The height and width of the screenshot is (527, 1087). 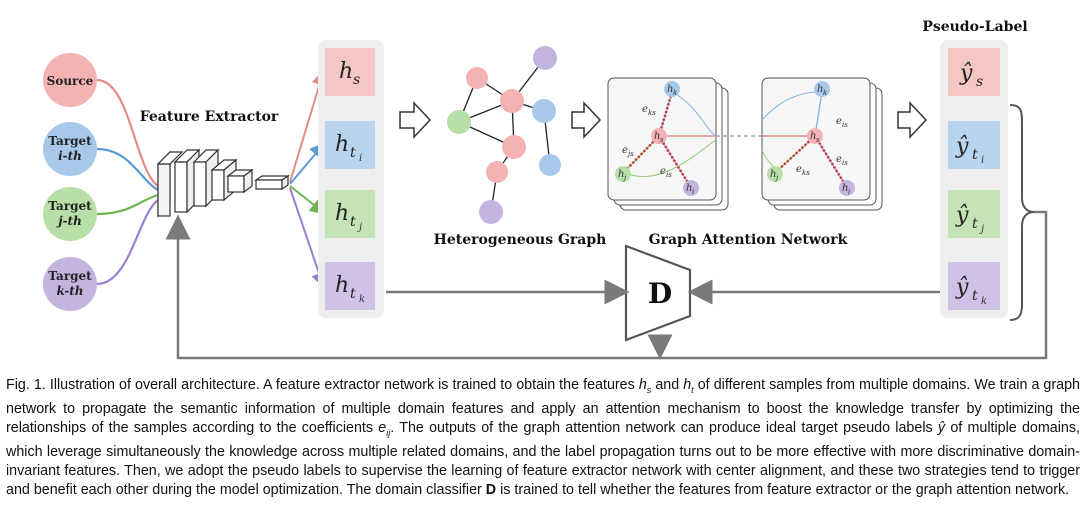 What do you see at coordinates (941, 427) in the screenshot?
I see `caption-yhat: ŷ` at bounding box center [941, 427].